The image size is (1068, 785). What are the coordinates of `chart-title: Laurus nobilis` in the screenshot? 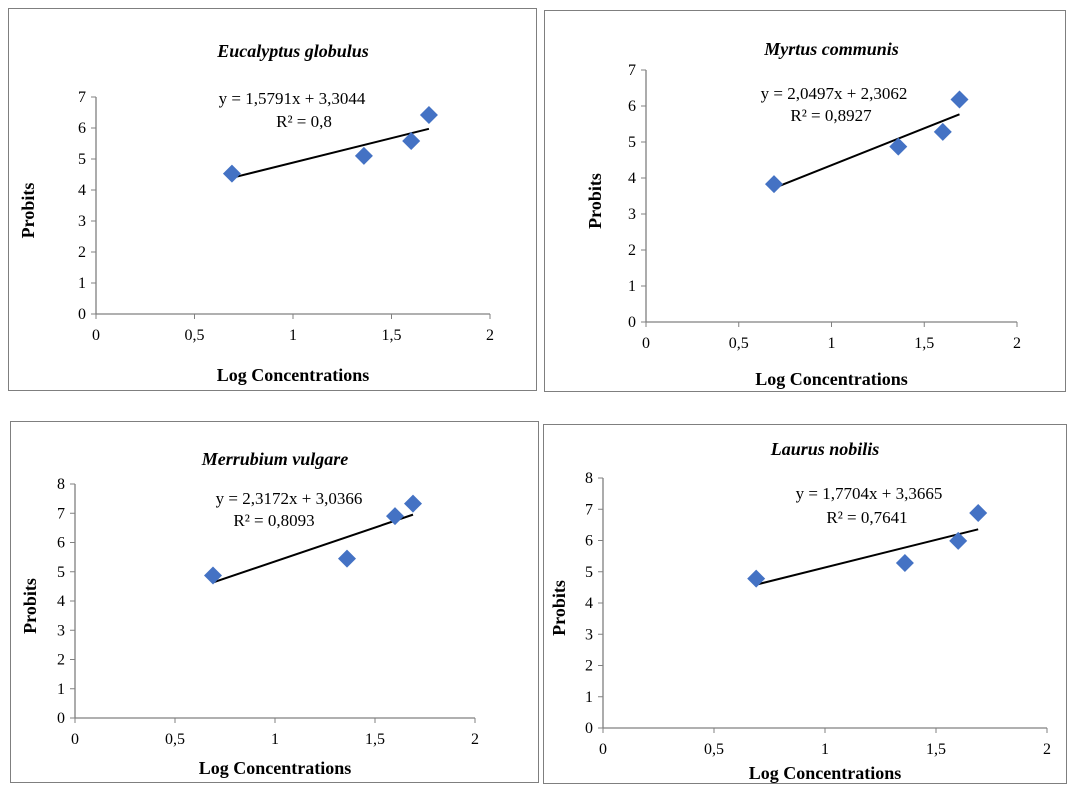 It's located at (825, 449).